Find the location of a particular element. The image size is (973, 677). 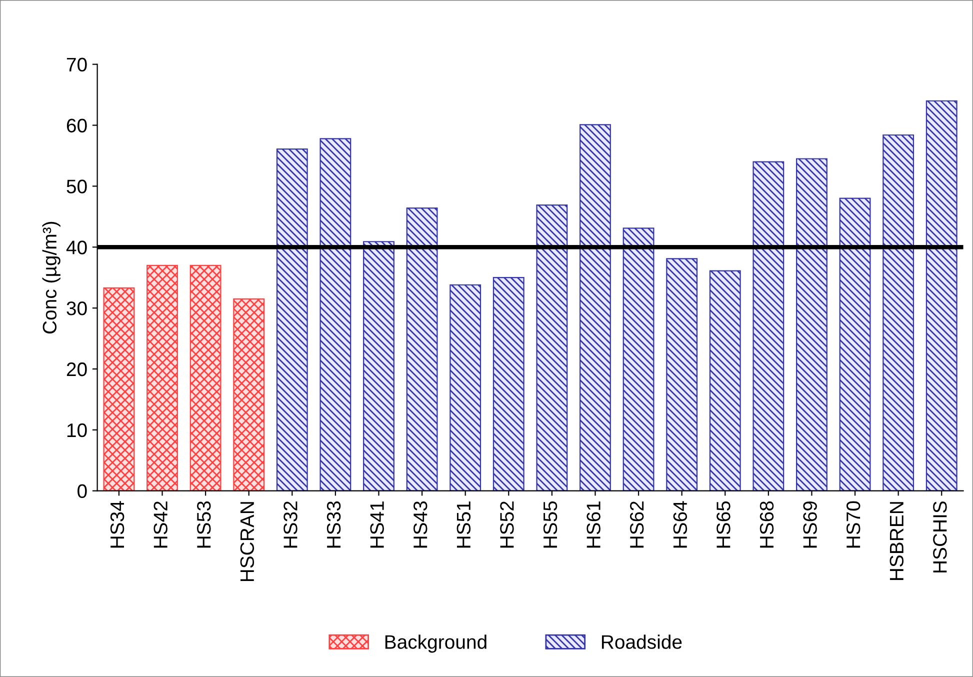

x-tick-label: HS61 is located at coordinates (593, 524).